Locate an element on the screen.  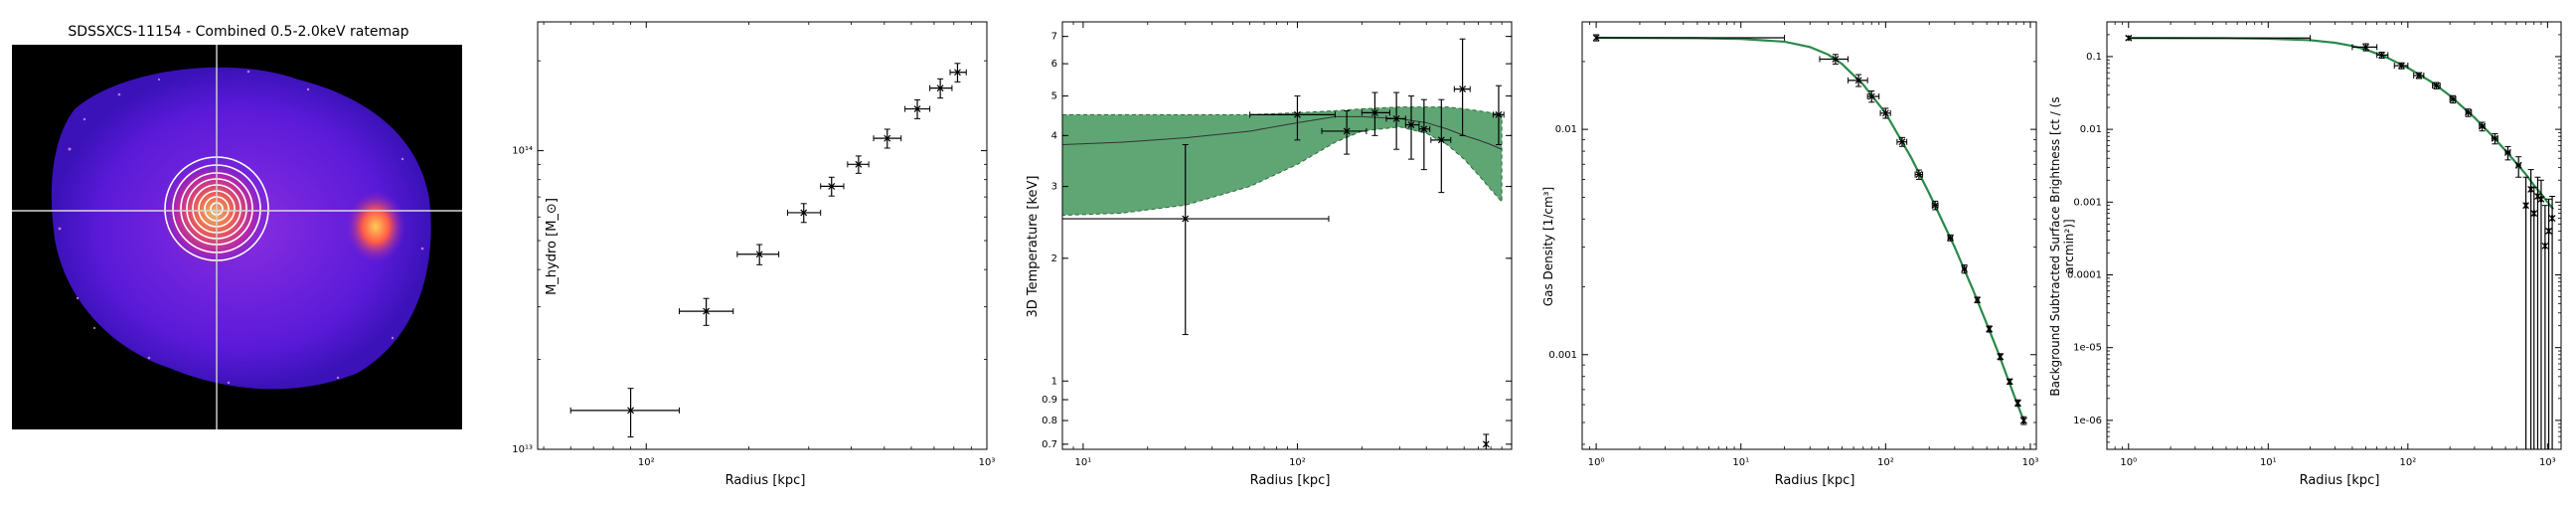
plot-frame is located at coordinates (762, 235).